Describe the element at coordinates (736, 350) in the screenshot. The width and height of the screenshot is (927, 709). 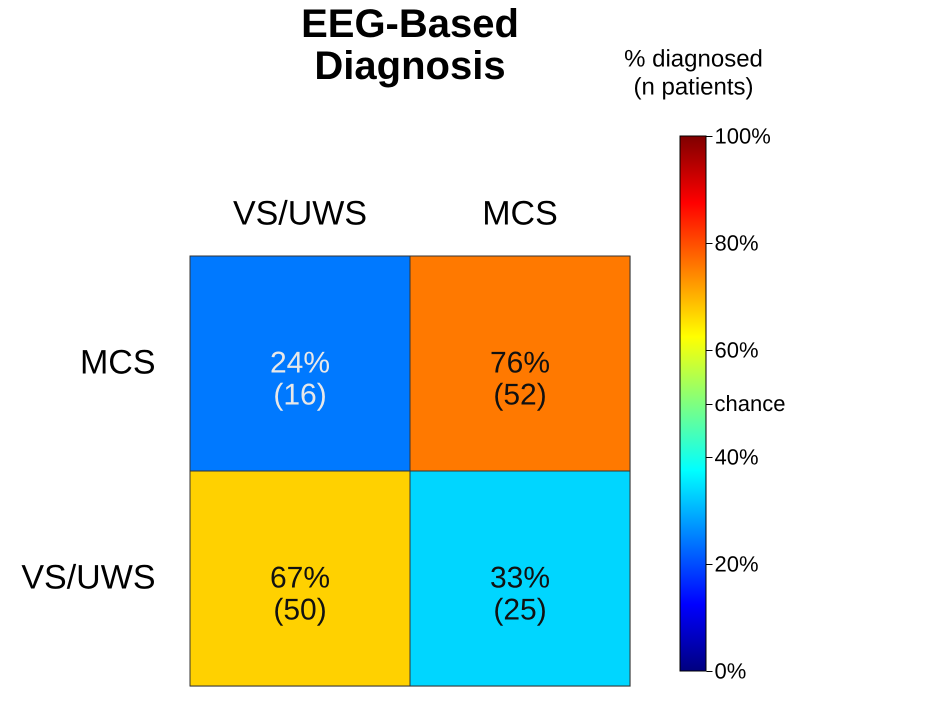
I see `color-bar-label: 60%` at that location.